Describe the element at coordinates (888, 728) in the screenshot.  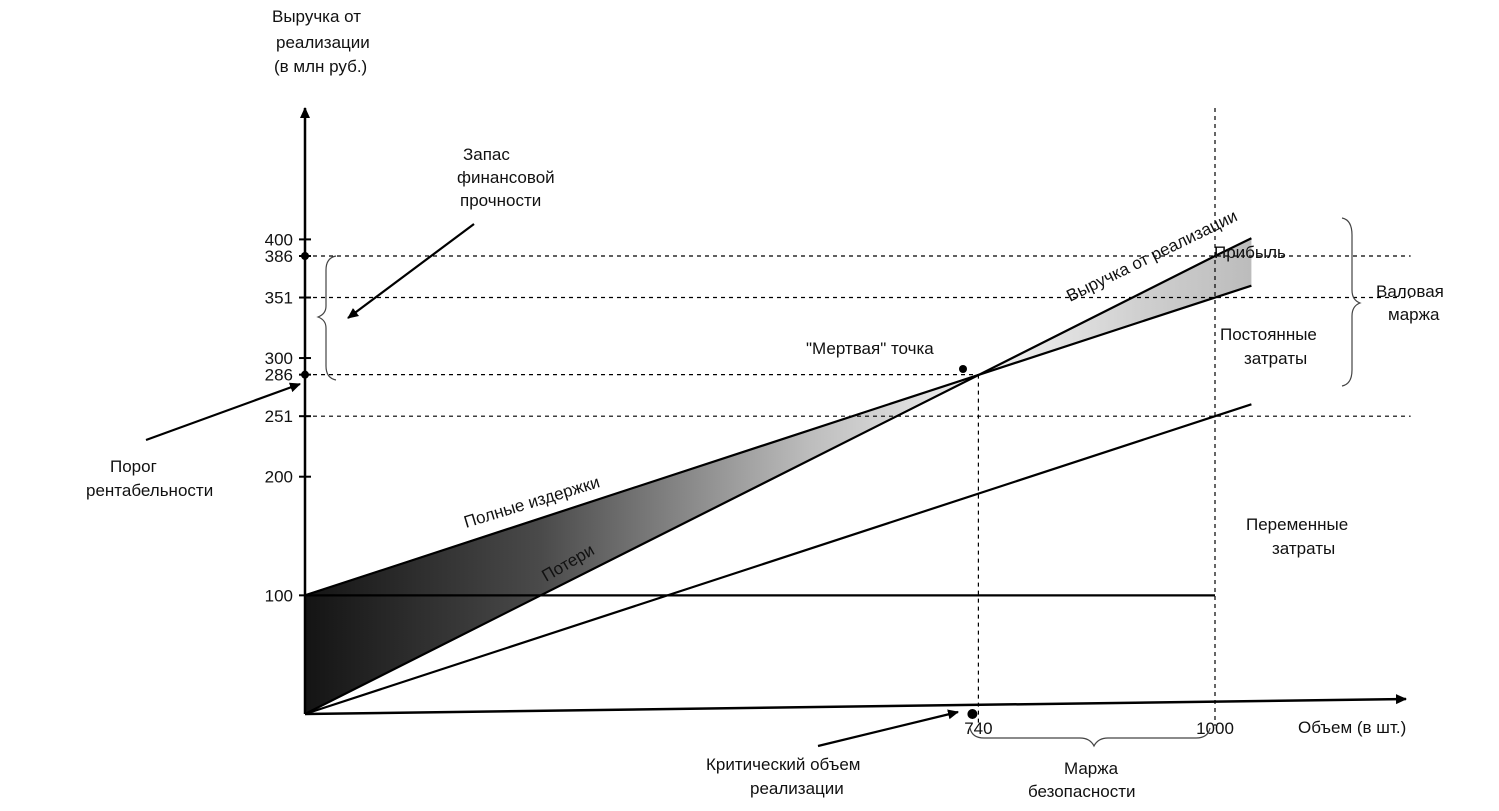
I see `critical-volume-arrow` at that location.